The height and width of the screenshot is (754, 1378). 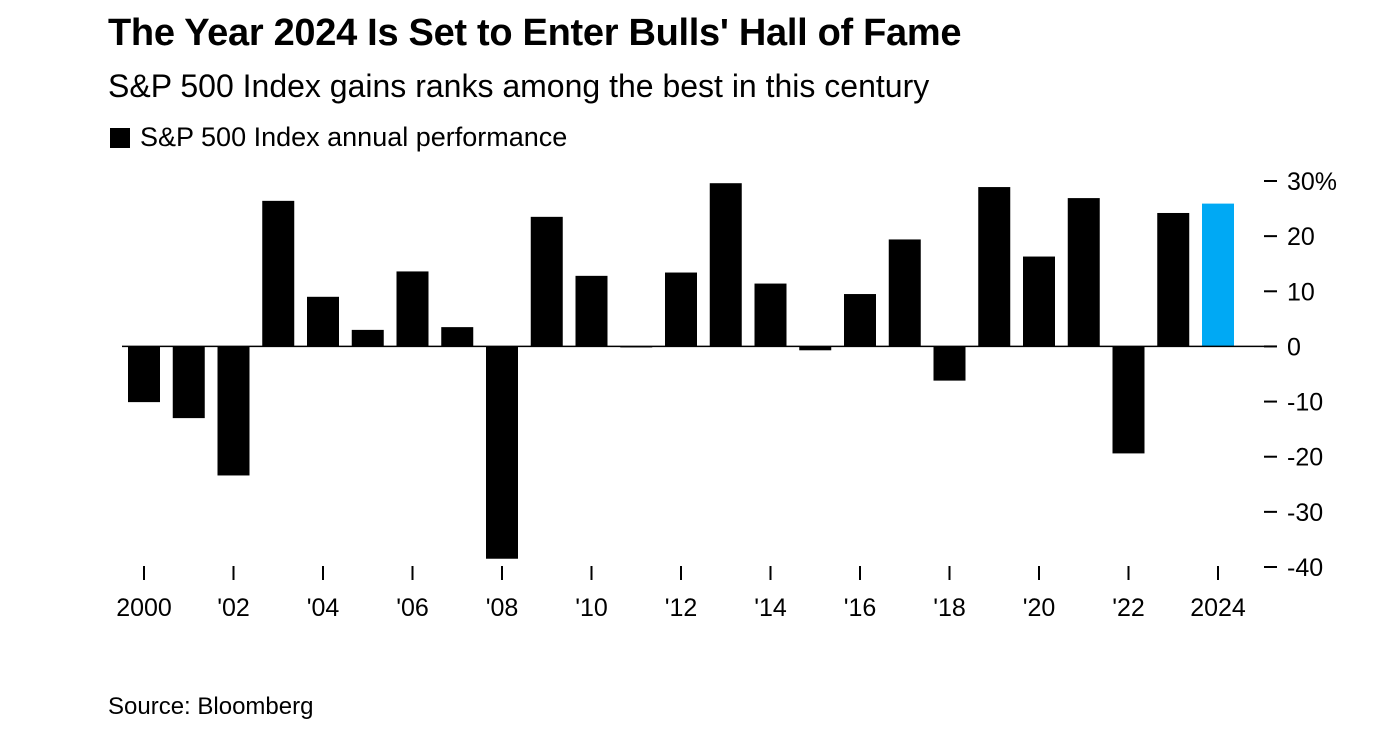 What do you see at coordinates (1128, 400) in the screenshot?
I see `bar-2022` at bounding box center [1128, 400].